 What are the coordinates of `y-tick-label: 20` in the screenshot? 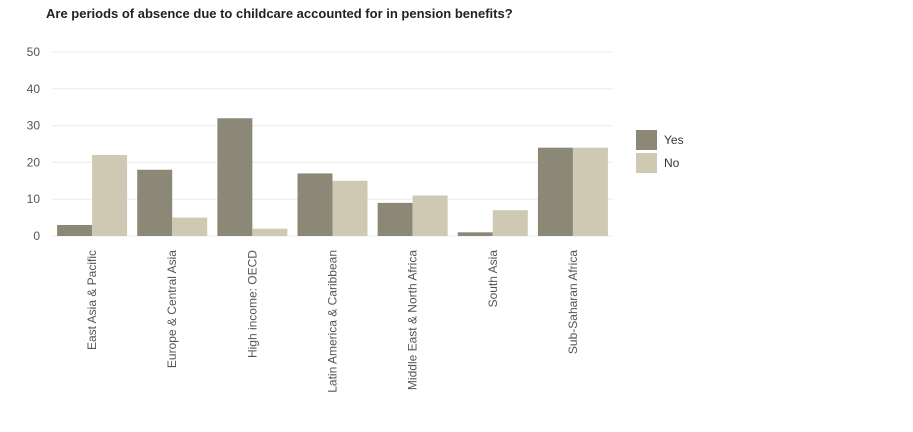 It's located at (34, 162).